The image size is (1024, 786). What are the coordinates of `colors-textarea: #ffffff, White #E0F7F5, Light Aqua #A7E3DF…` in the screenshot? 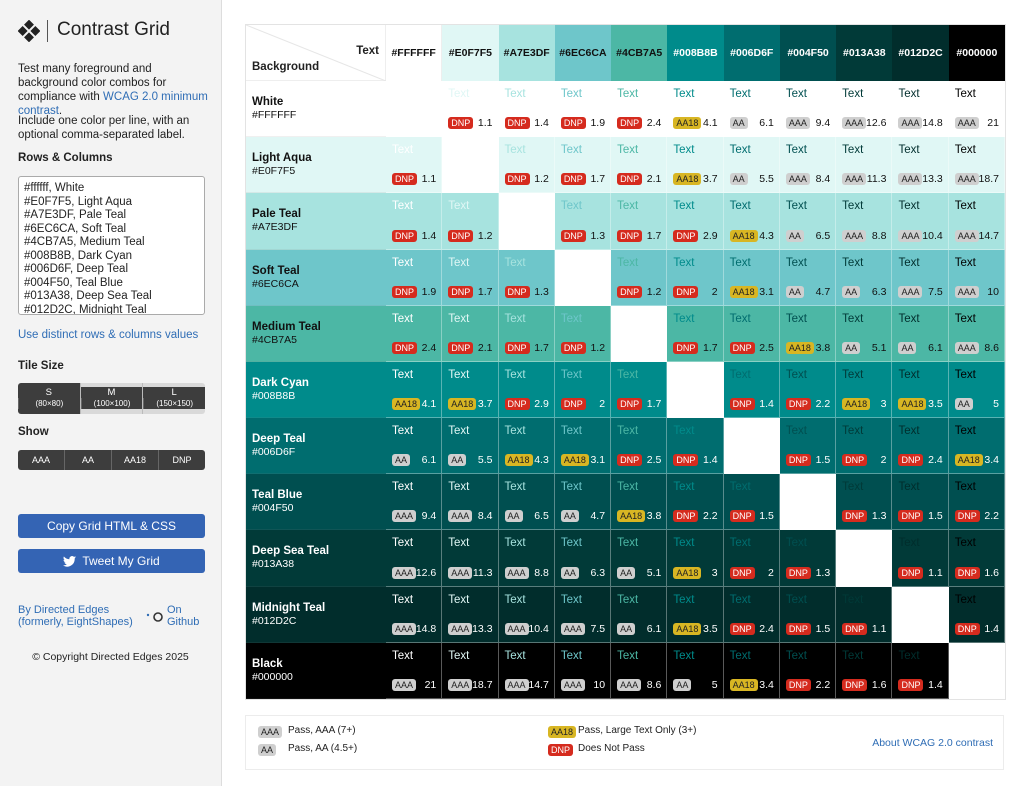 It's located at (111, 245).